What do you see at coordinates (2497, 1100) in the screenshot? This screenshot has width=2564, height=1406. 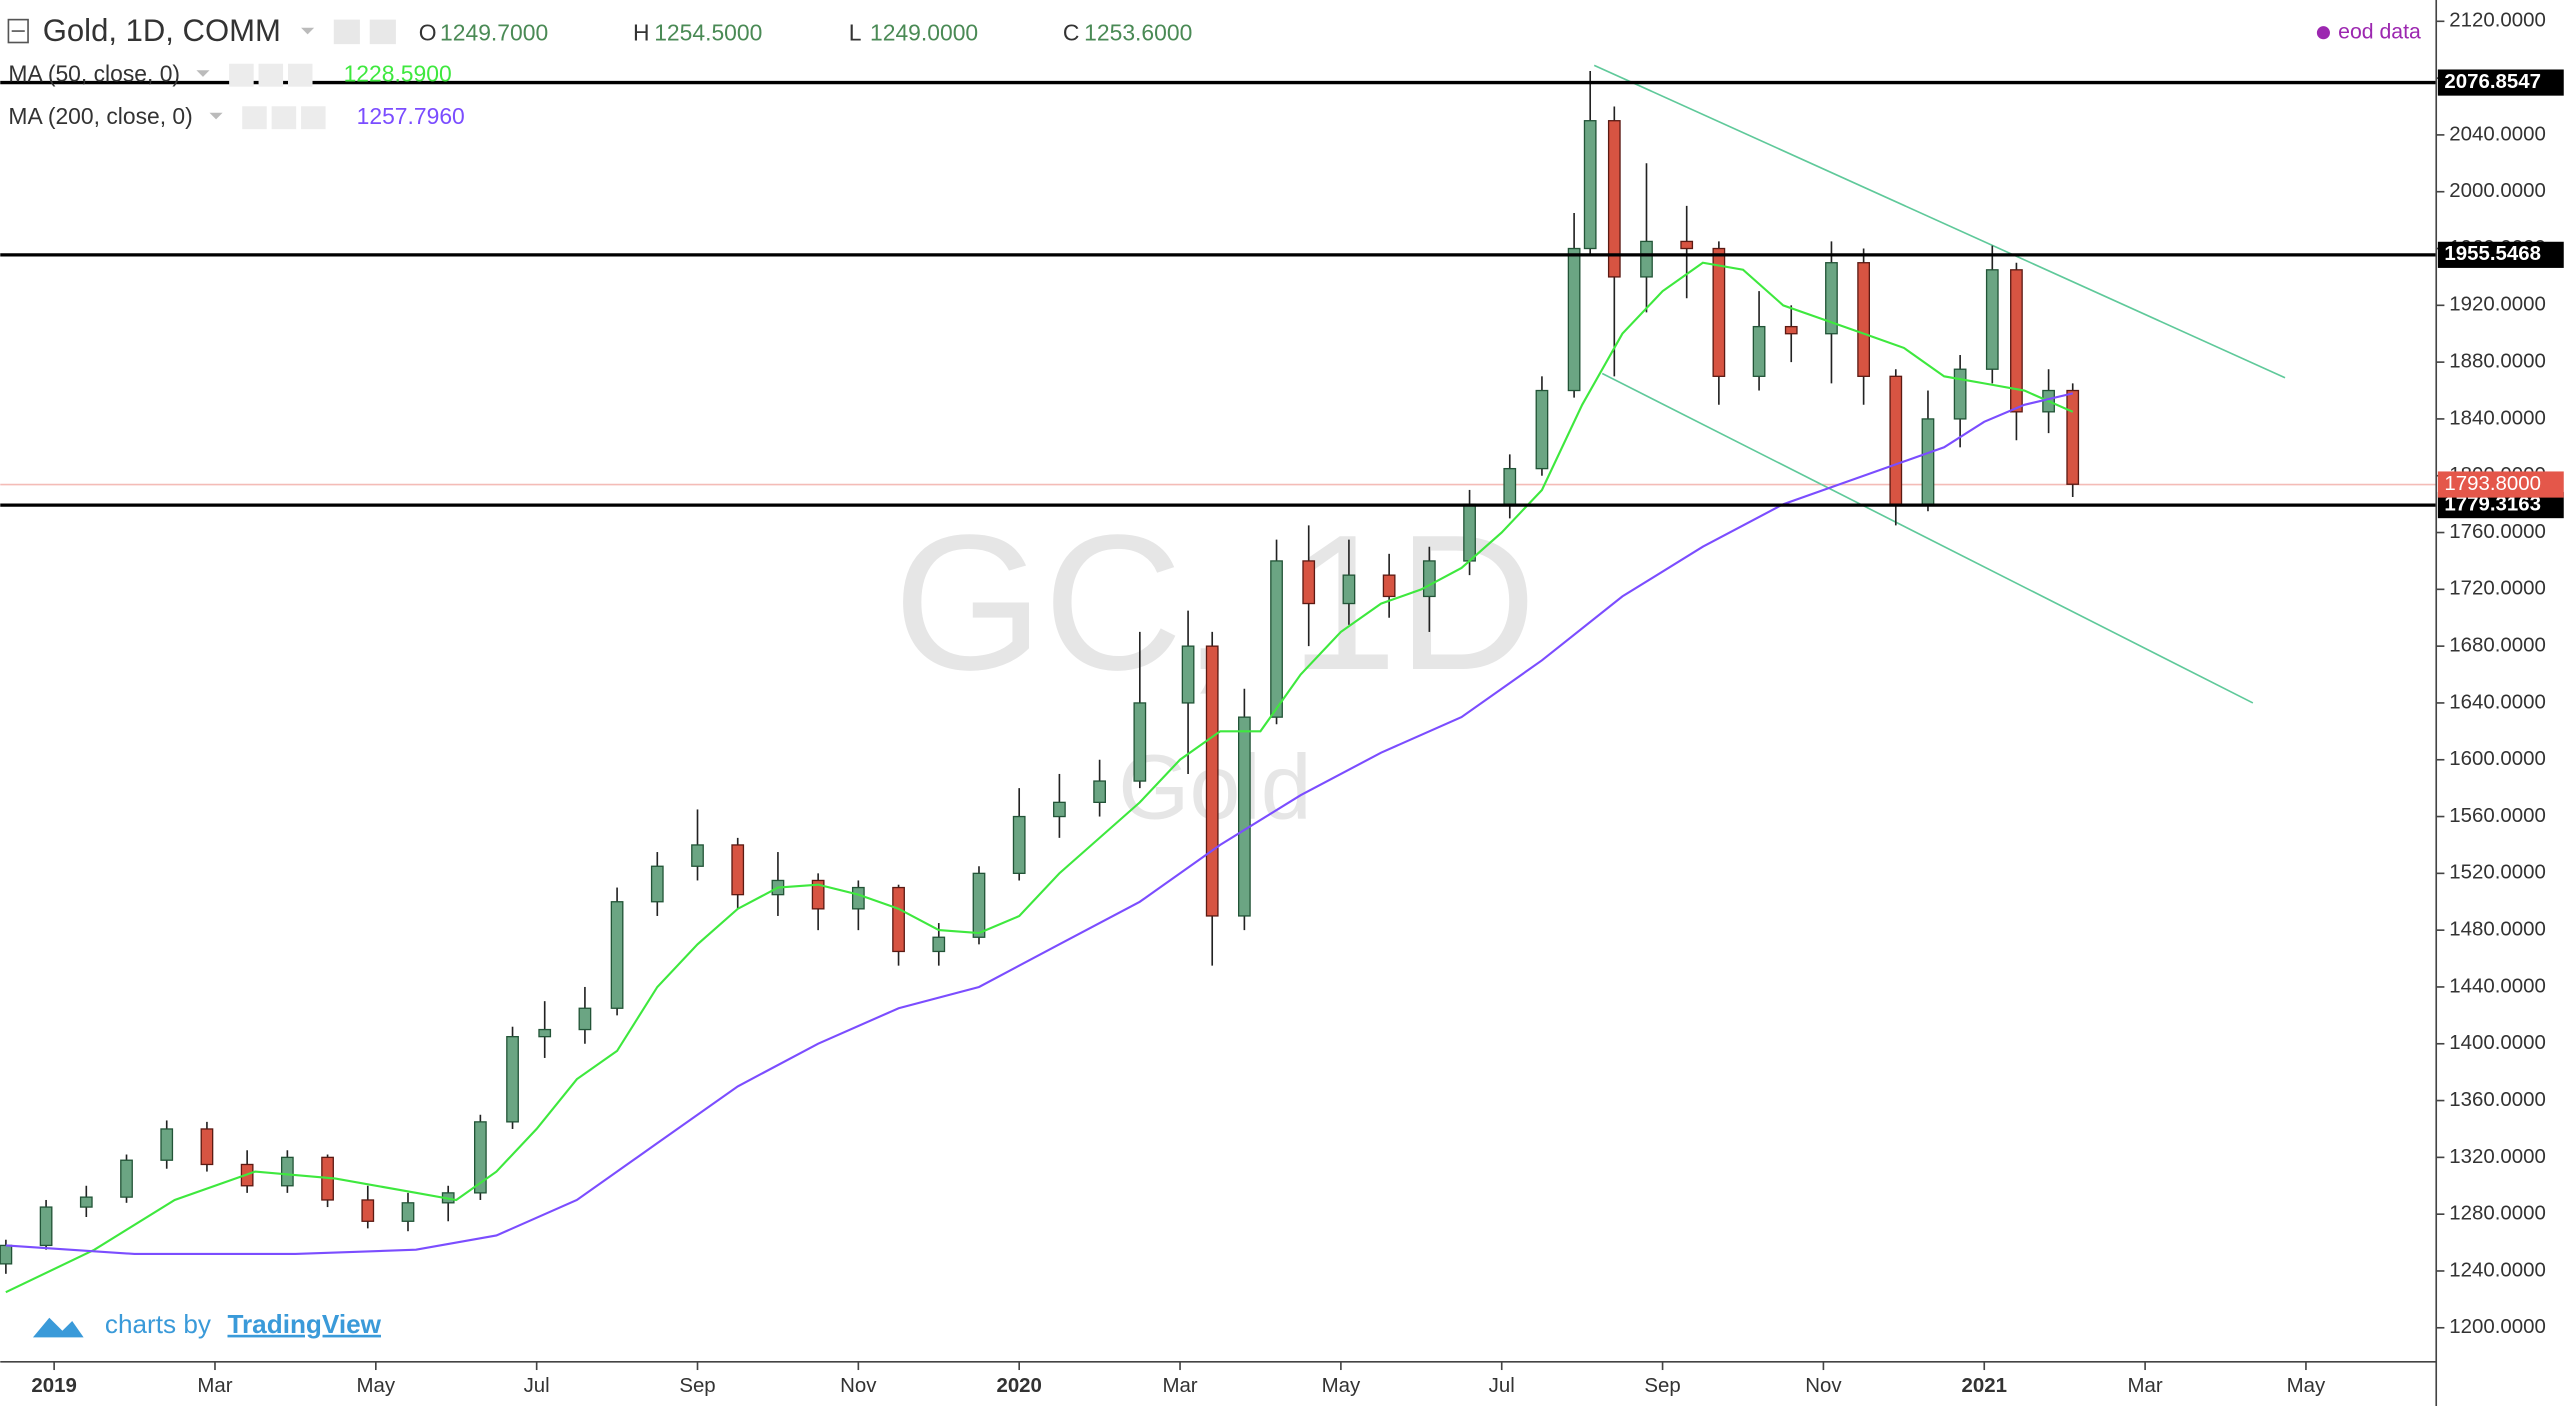 I see `y-tick-label: 1360.0000` at bounding box center [2497, 1100].